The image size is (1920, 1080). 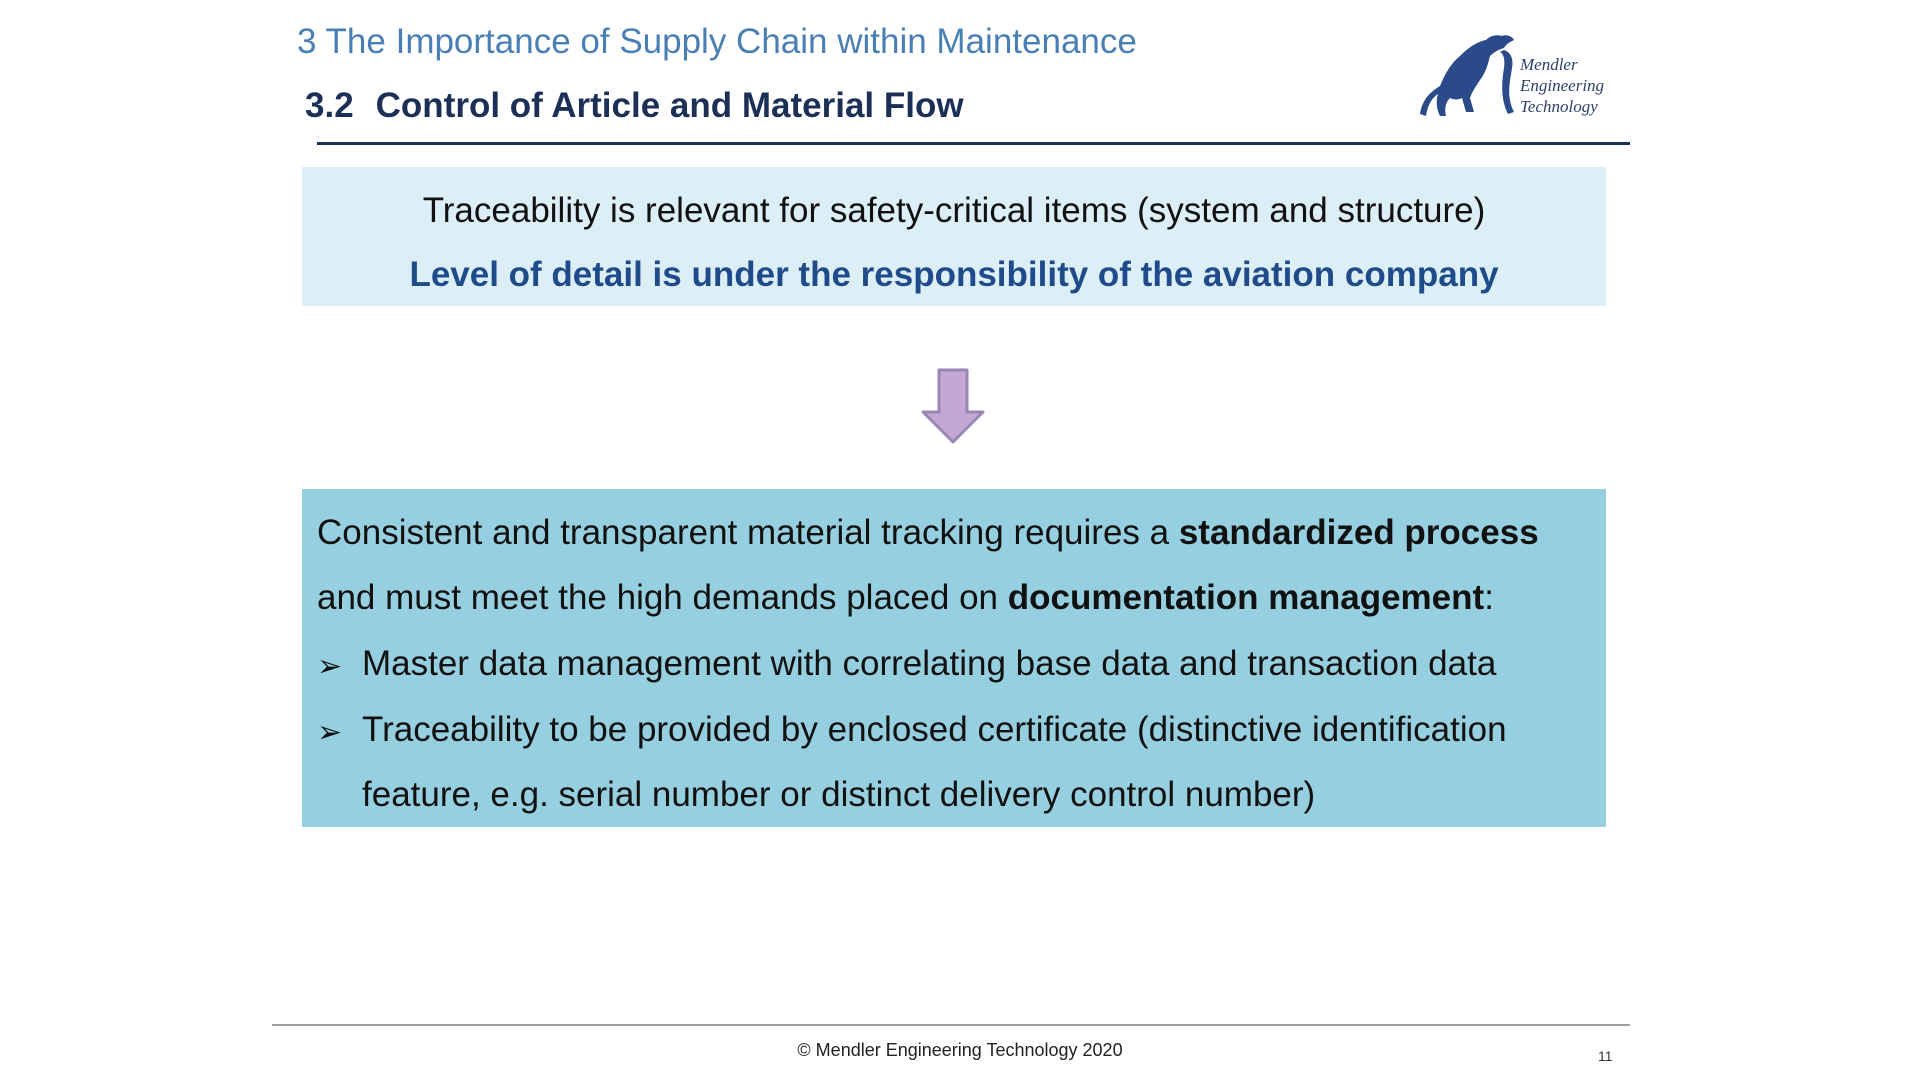 What do you see at coordinates (1559, 106) in the screenshot?
I see `logo-line: Technology` at bounding box center [1559, 106].